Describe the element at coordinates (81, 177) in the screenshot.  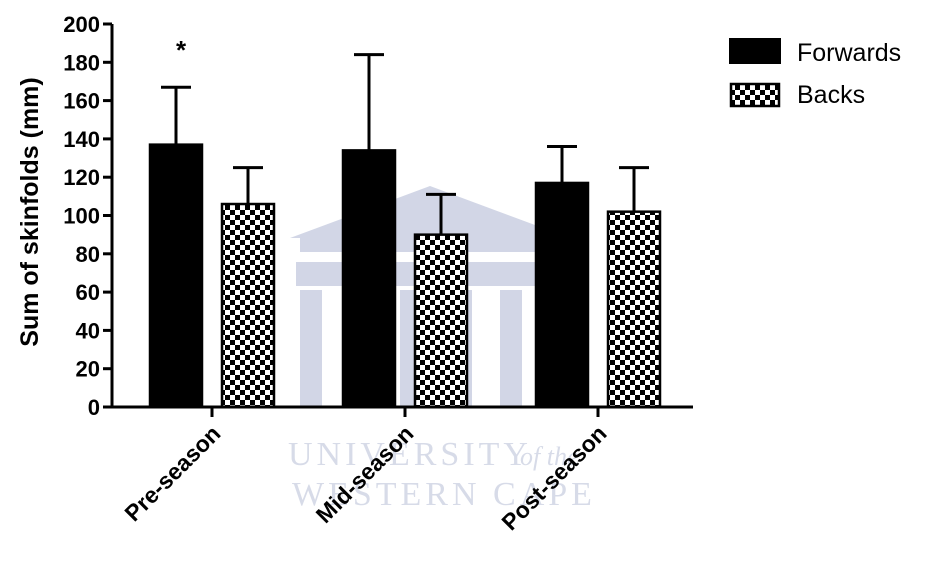
I see `y-tick-label: 120` at that location.